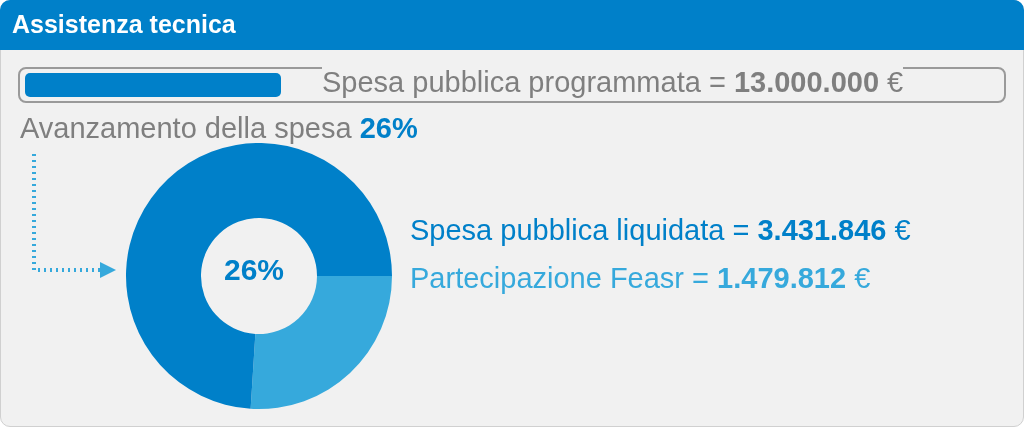 This screenshot has width=1024, height=427. What do you see at coordinates (613, 82) in the screenshot?
I see `text: Spesa pubblica programmata = 13.000.000 €` at bounding box center [613, 82].